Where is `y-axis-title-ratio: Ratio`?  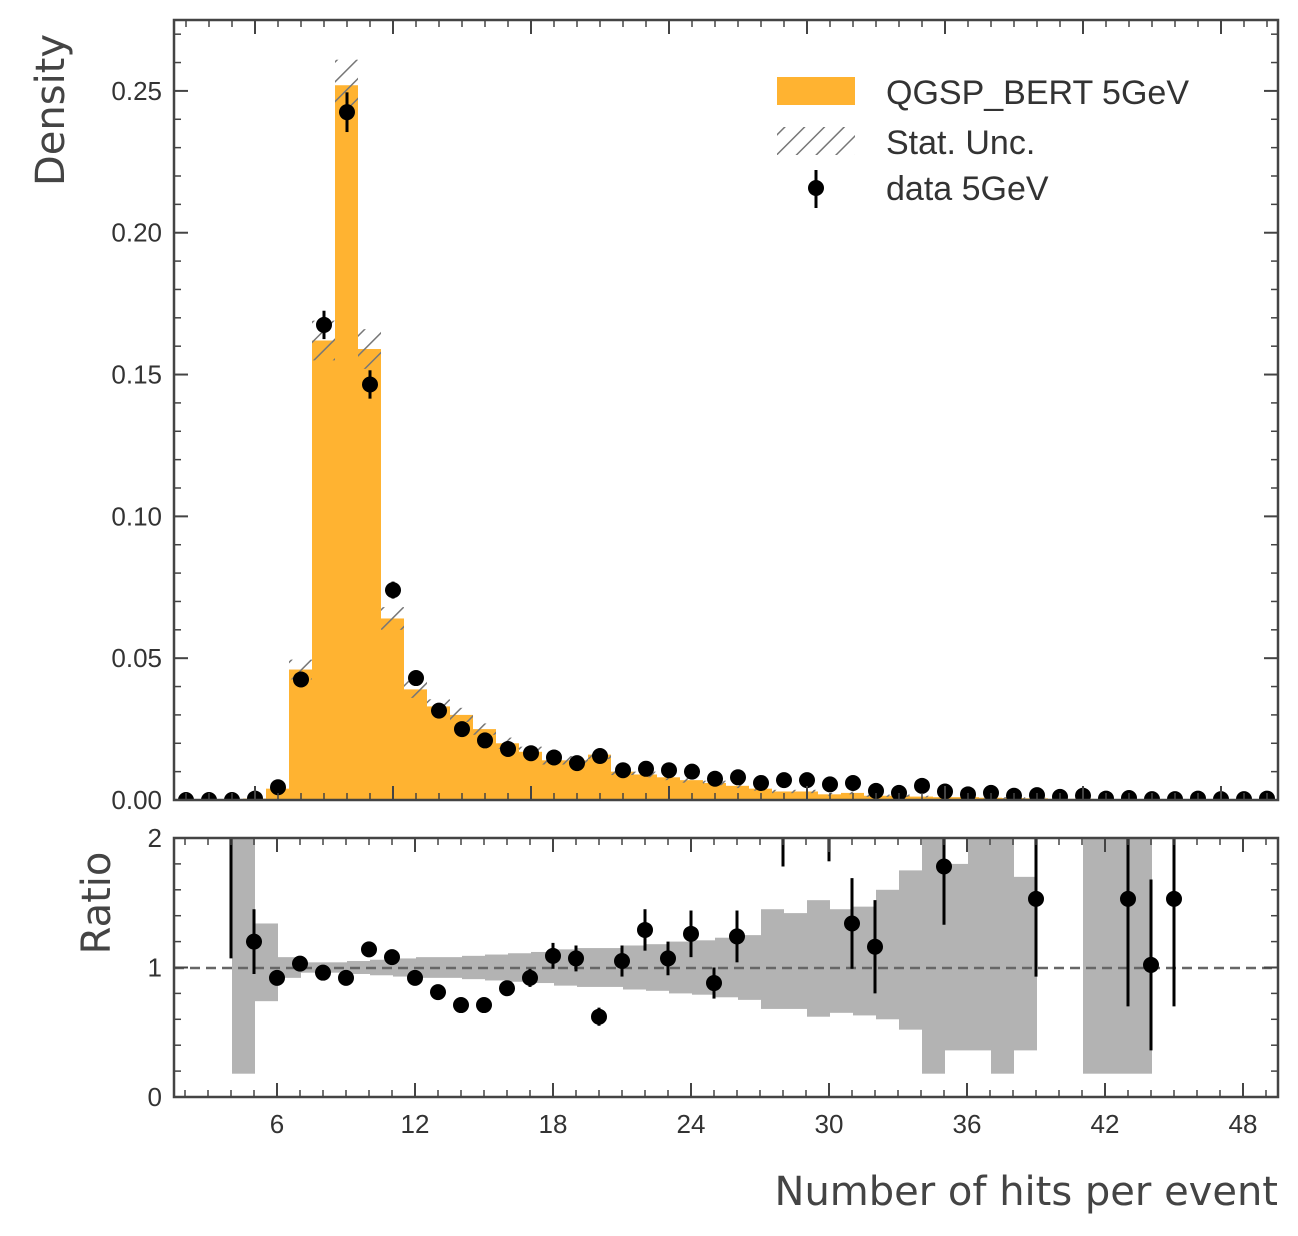 y-axis-title-ratio: Ratio is located at coordinates (97, 903).